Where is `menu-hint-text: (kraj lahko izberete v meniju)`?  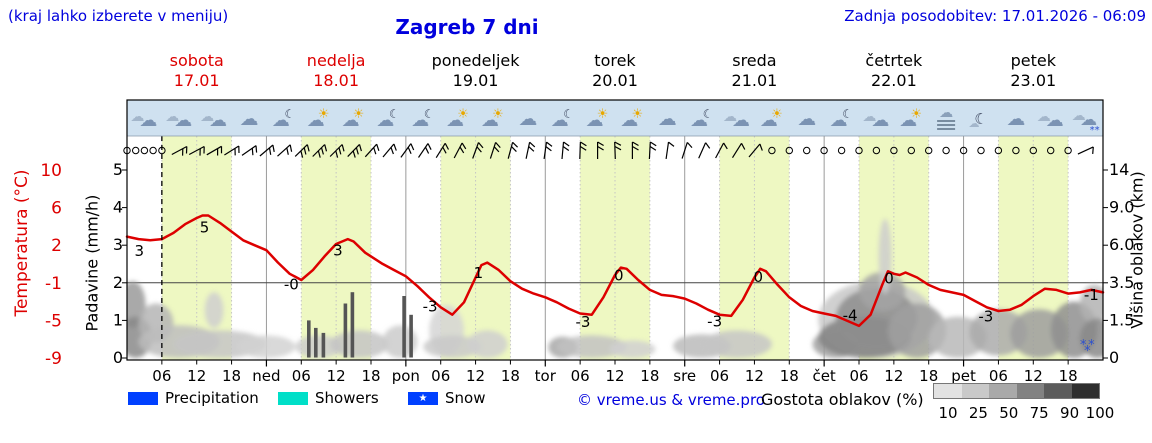 menu-hint-text: (kraj lahko izberete v meniju) is located at coordinates (118, 16).